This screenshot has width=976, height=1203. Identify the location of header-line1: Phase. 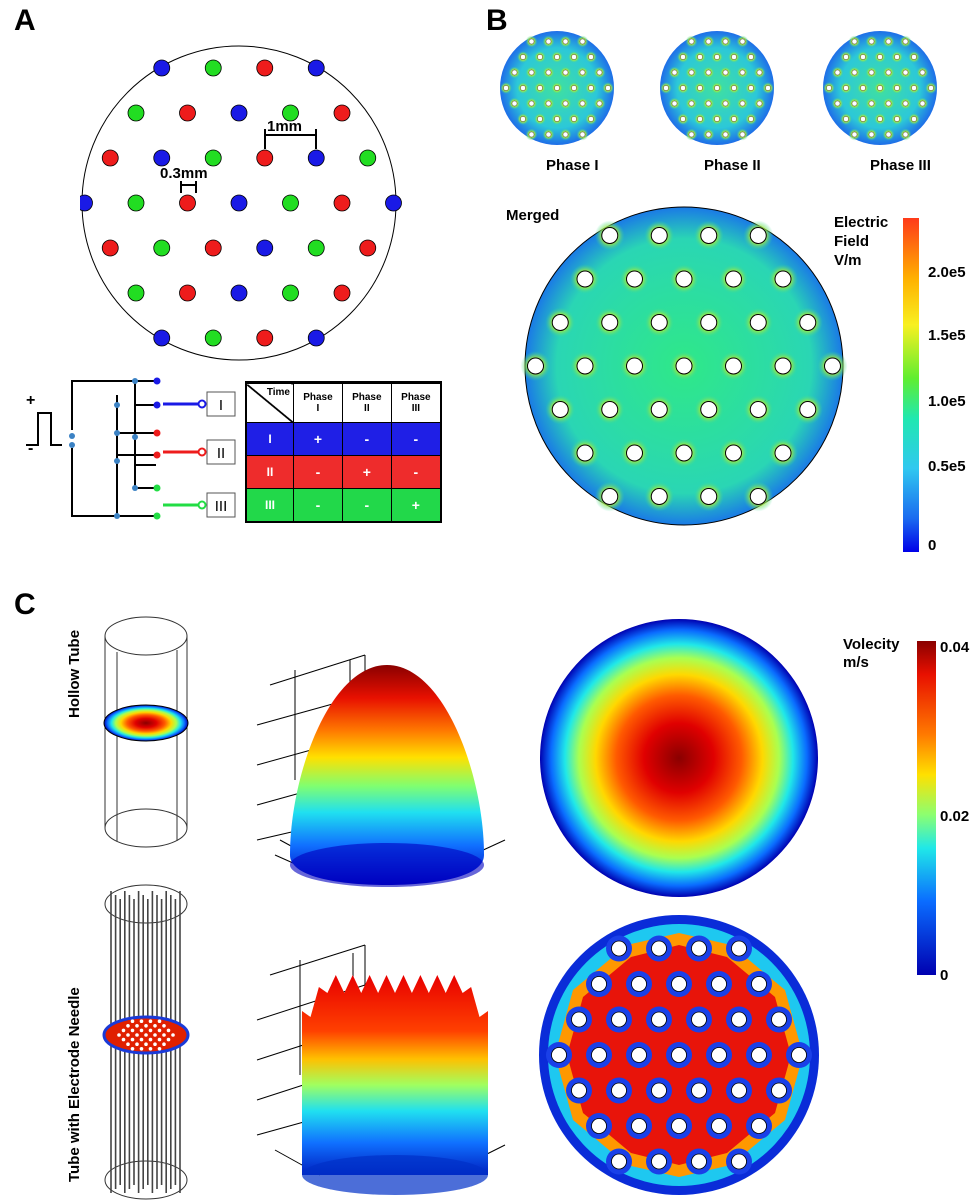
(318, 397).